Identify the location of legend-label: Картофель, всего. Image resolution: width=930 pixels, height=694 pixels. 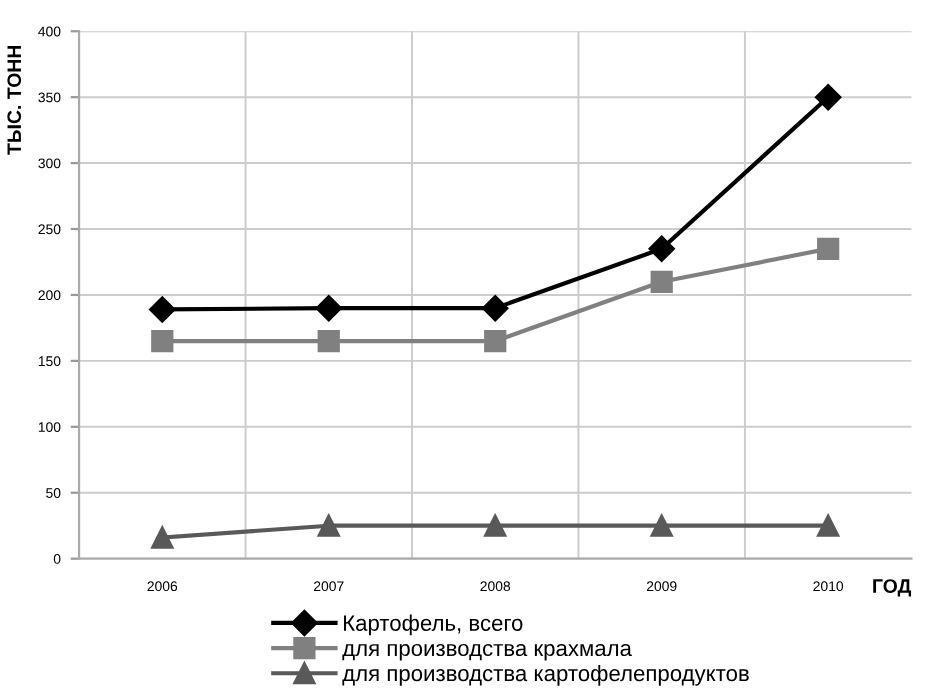
(433, 625).